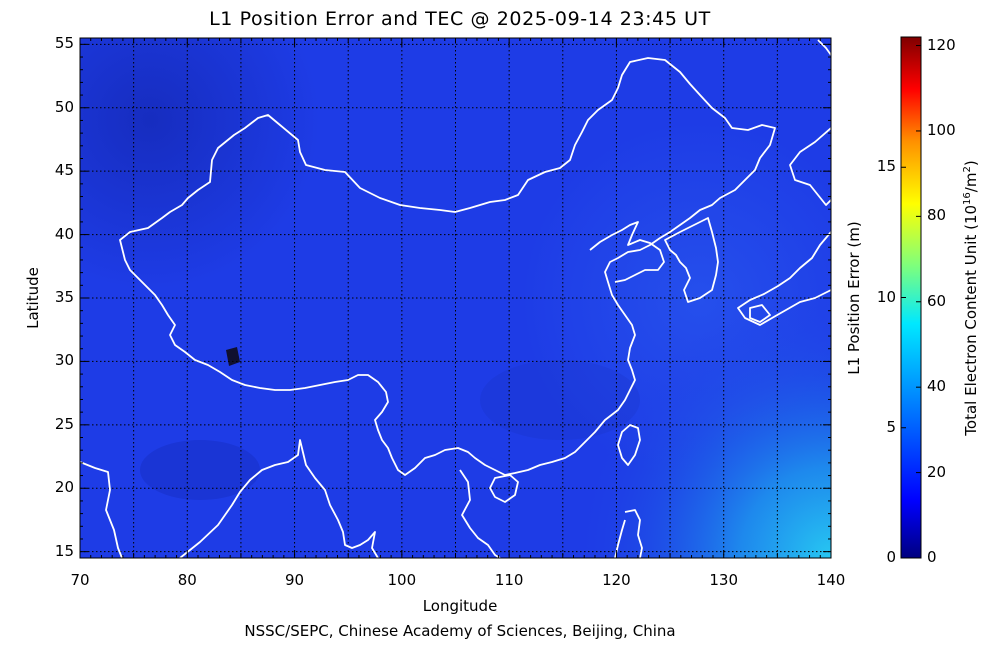 The width and height of the screenshot is (1000, 650). What do you see at coordinates (937, 215) in the screenshot?
I see `tec-tick-label: 80` at bounding box center [937, 215].